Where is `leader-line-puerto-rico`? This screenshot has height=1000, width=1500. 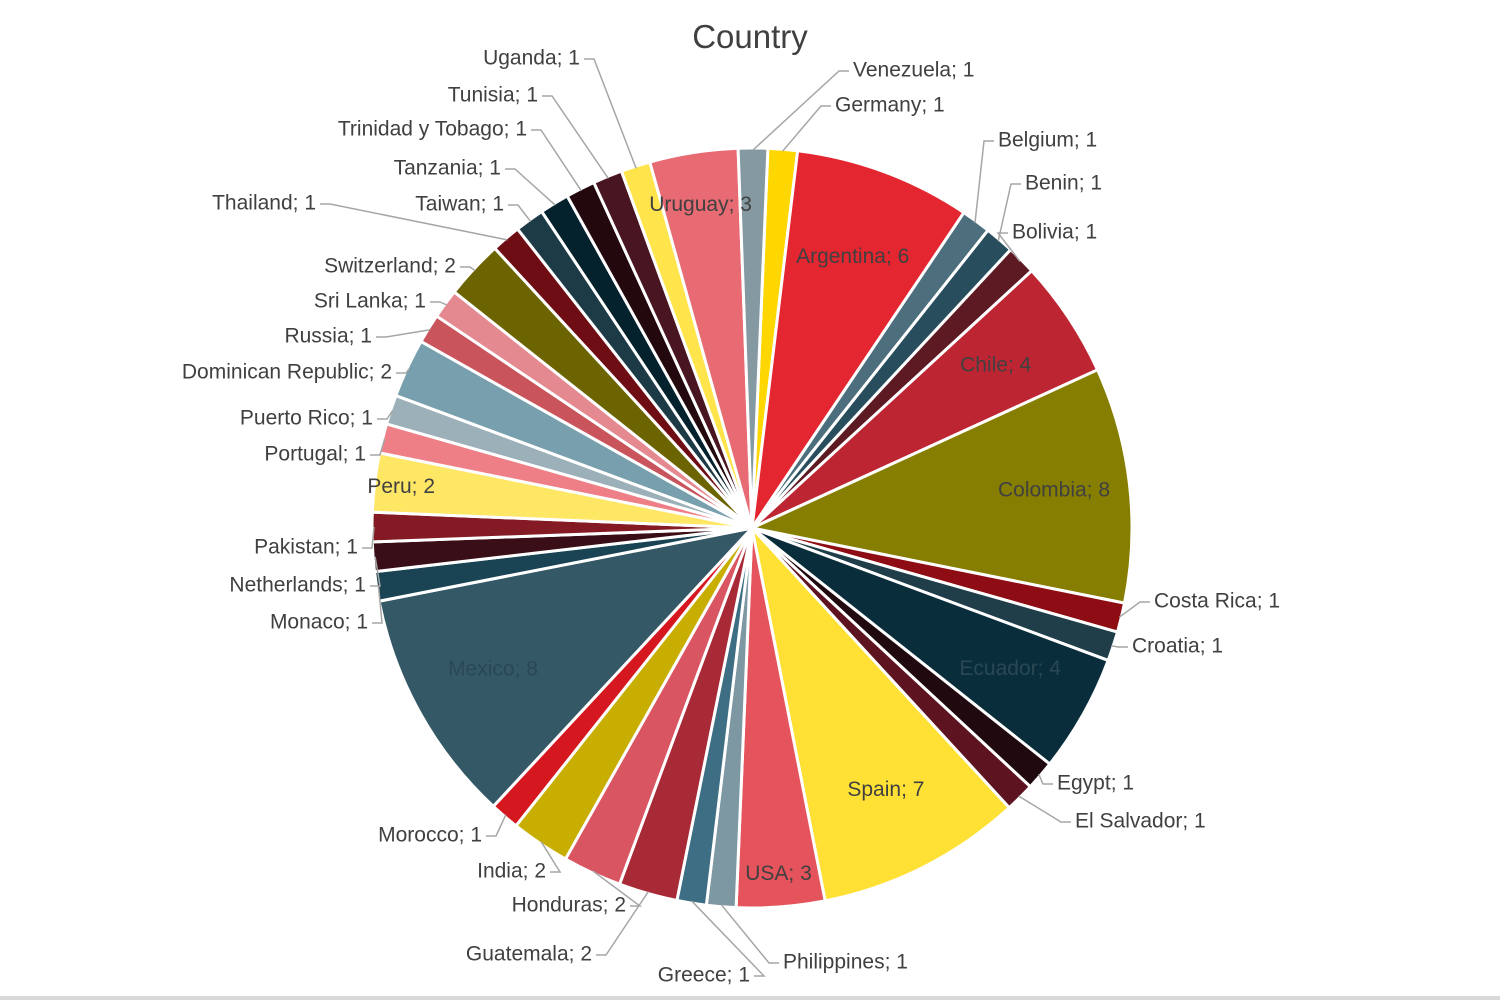
leader-line-puerto-rico is located at coordinates (385, 414).